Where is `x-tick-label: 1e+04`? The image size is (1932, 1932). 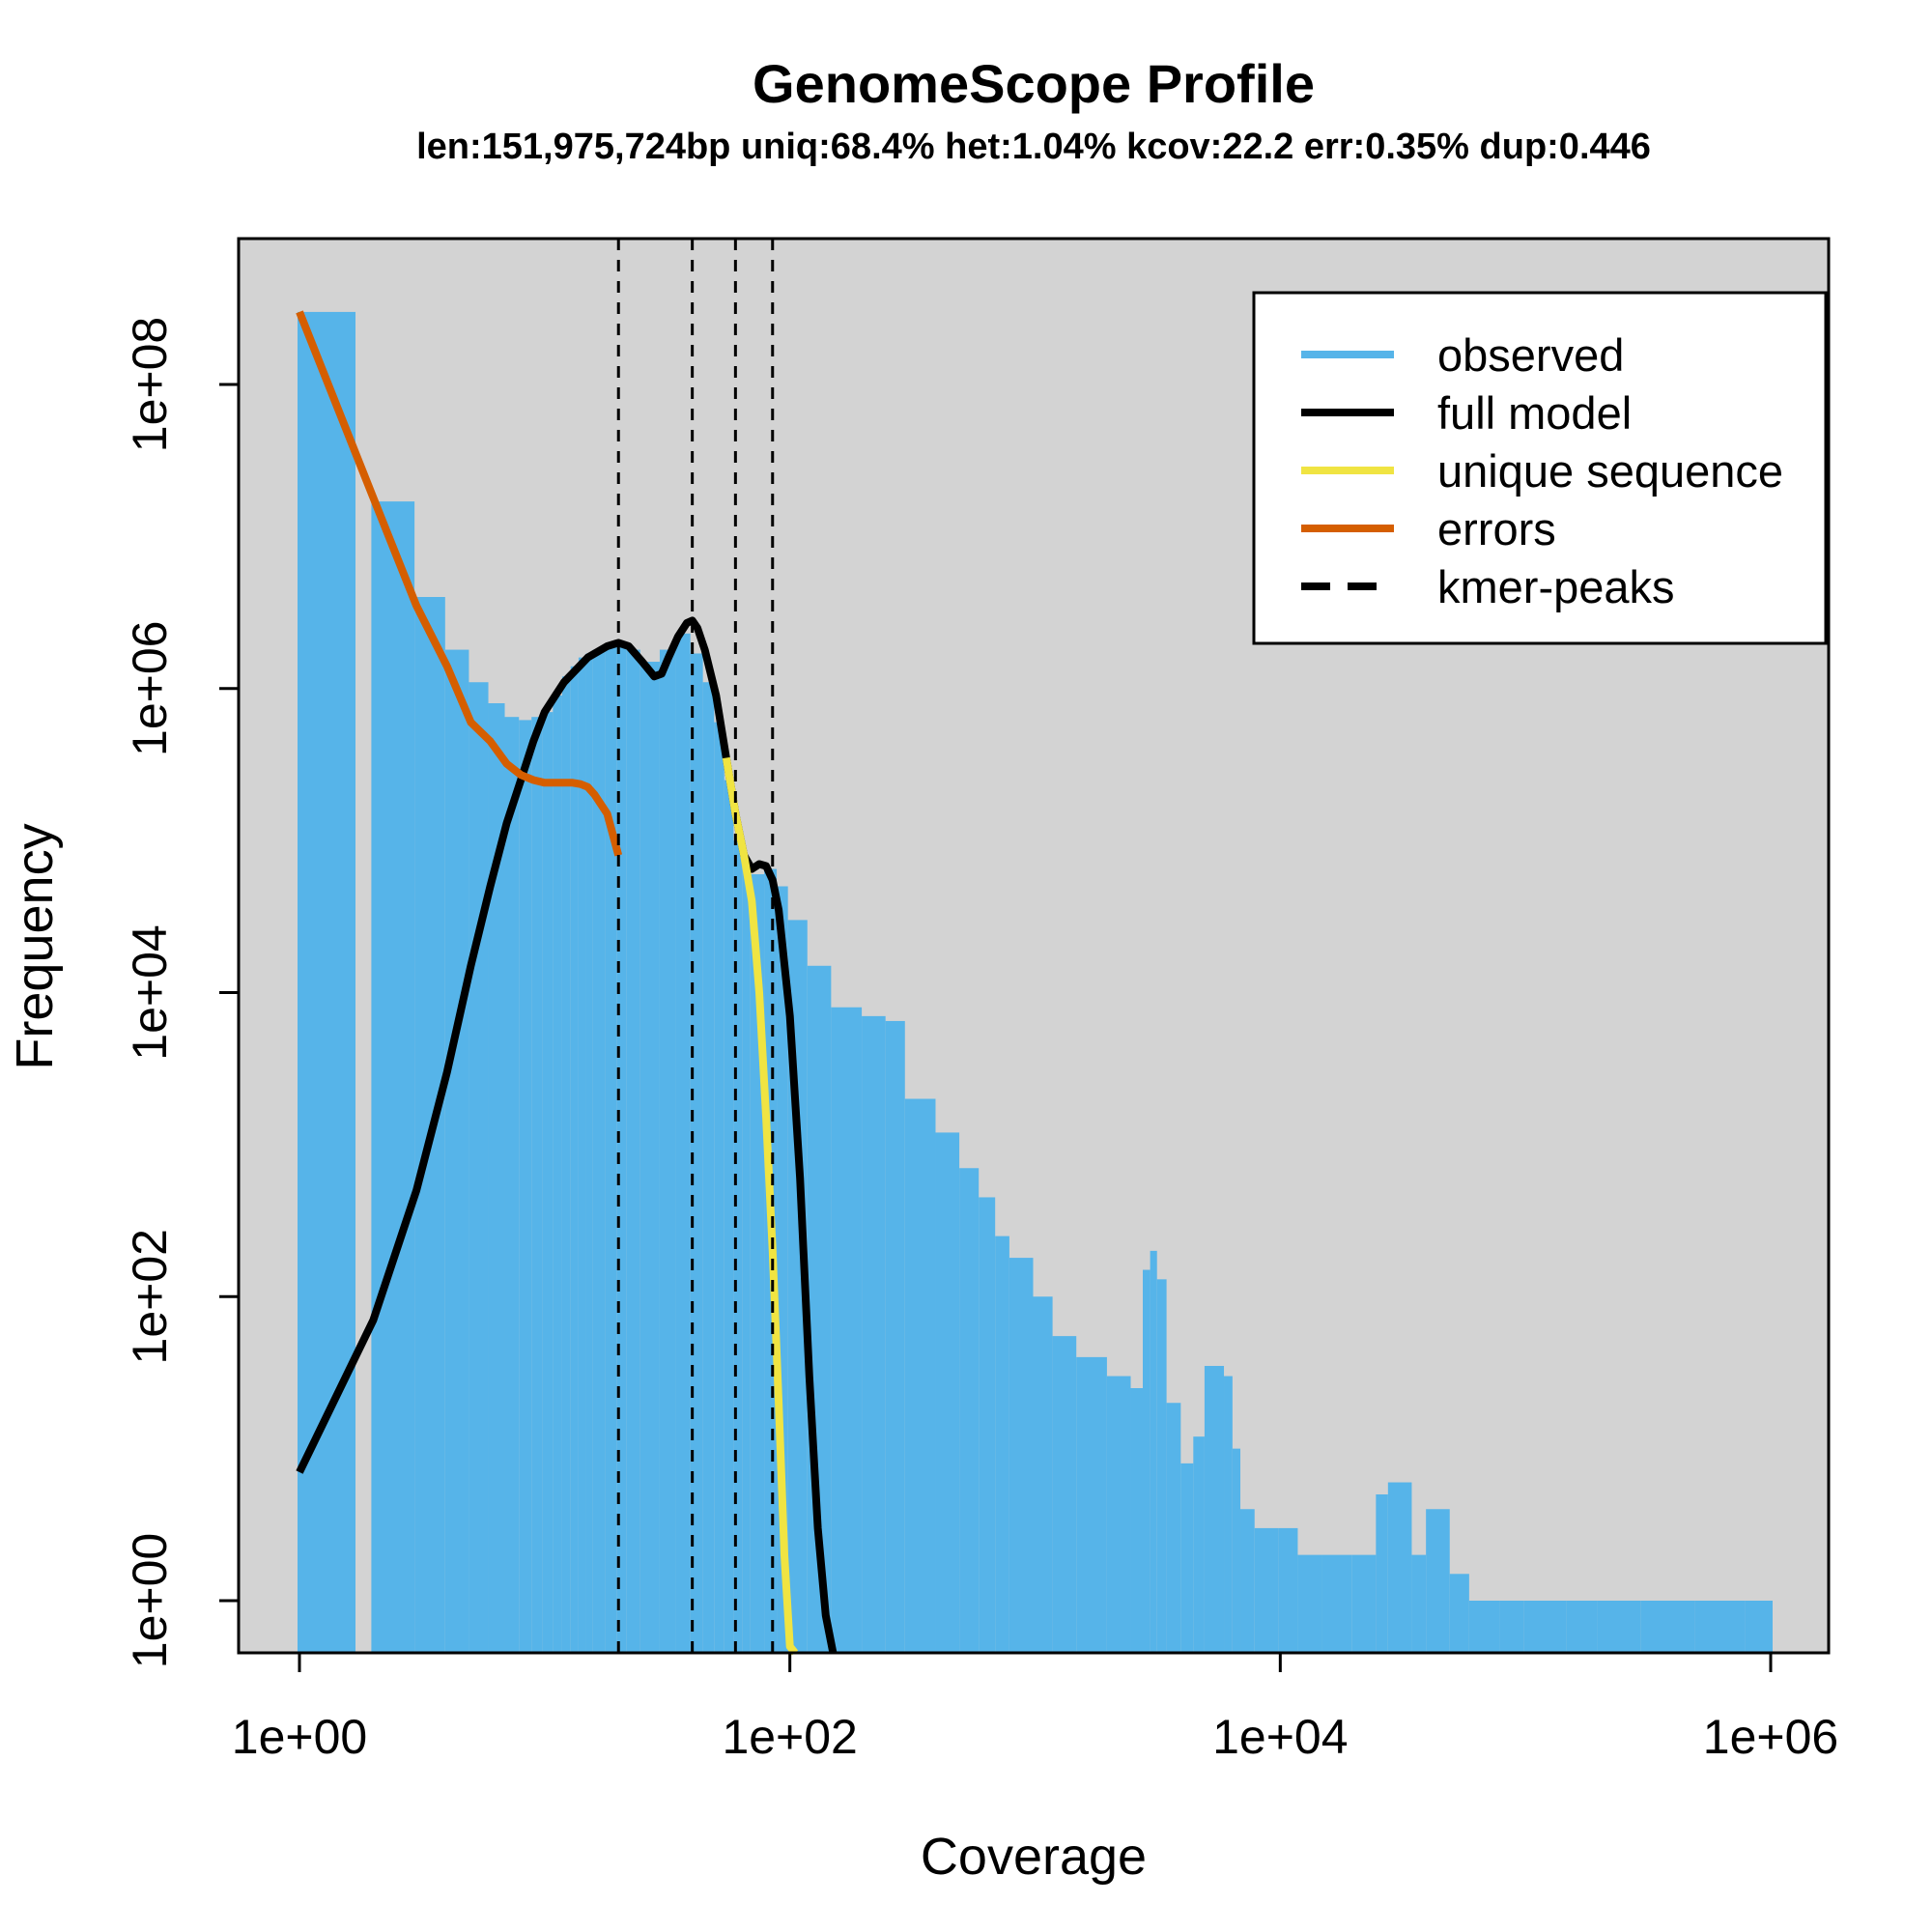
x-tick-label: 1e+04 is located at coordinates (1280, 1737).